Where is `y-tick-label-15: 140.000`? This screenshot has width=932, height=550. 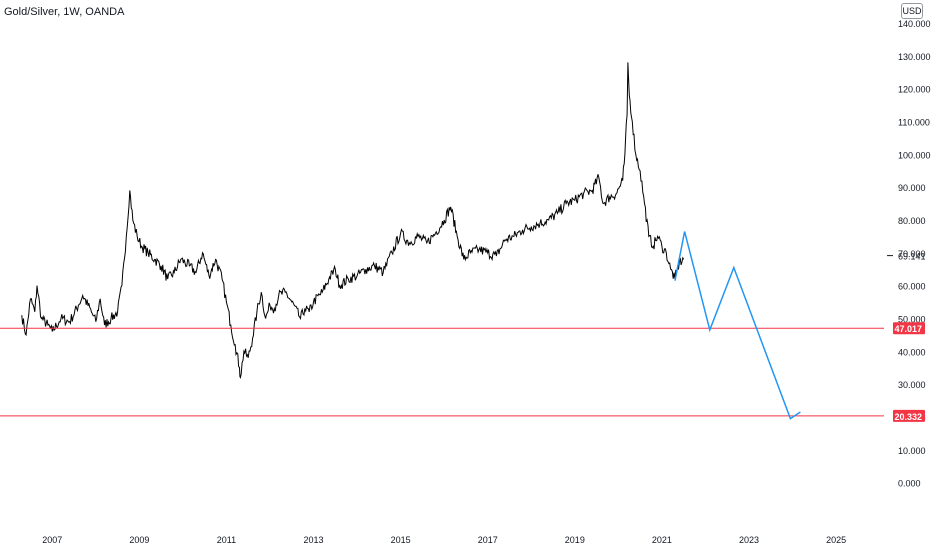
y-tick-label-15: 140.000 is located at coordinates (914, 24).